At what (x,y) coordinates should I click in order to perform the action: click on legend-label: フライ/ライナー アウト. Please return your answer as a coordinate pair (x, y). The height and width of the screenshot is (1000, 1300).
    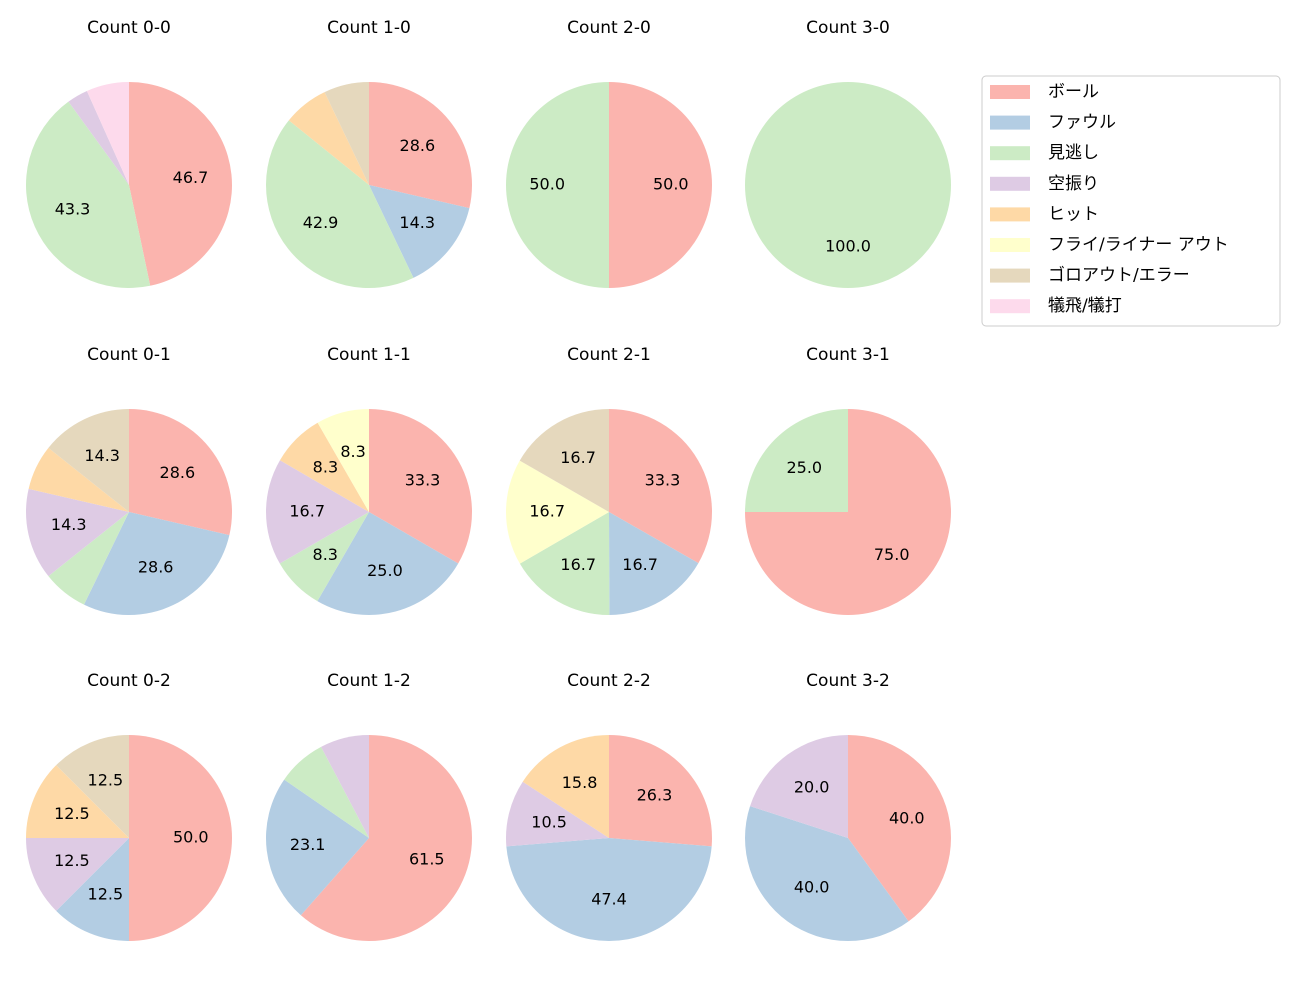
    Looking at the image, I should click on (1138, 245).